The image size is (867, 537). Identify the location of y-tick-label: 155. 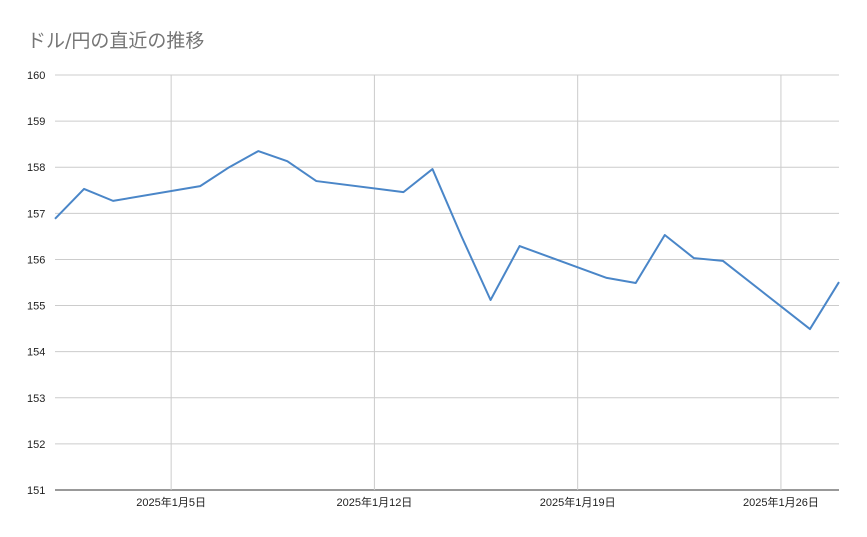
(36, 307).